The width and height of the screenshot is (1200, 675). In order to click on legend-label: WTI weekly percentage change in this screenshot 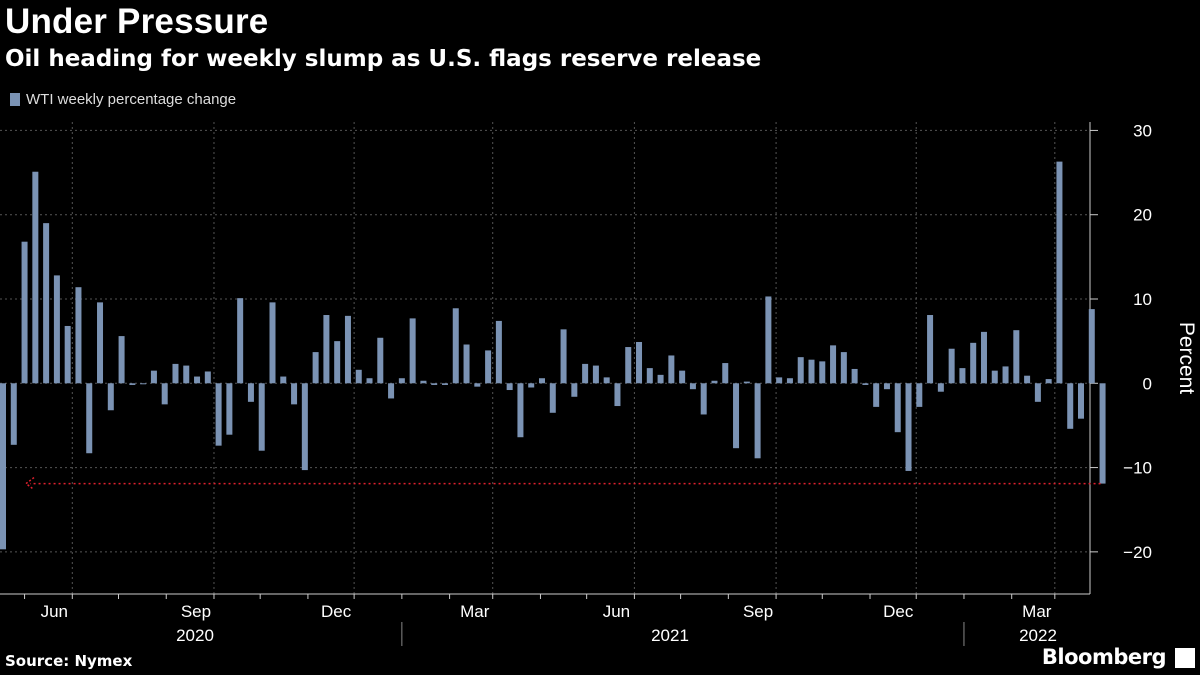, I will do `click(131, 99)`.